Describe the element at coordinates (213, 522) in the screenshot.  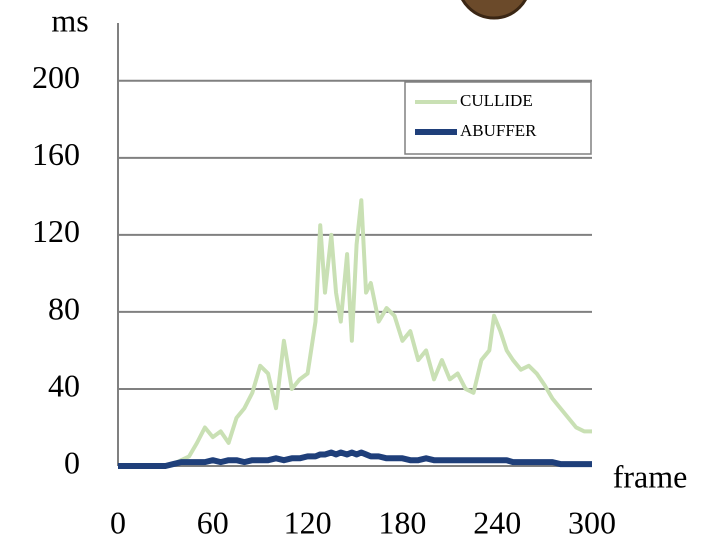
I see `x-tick-label: 60` at that location.